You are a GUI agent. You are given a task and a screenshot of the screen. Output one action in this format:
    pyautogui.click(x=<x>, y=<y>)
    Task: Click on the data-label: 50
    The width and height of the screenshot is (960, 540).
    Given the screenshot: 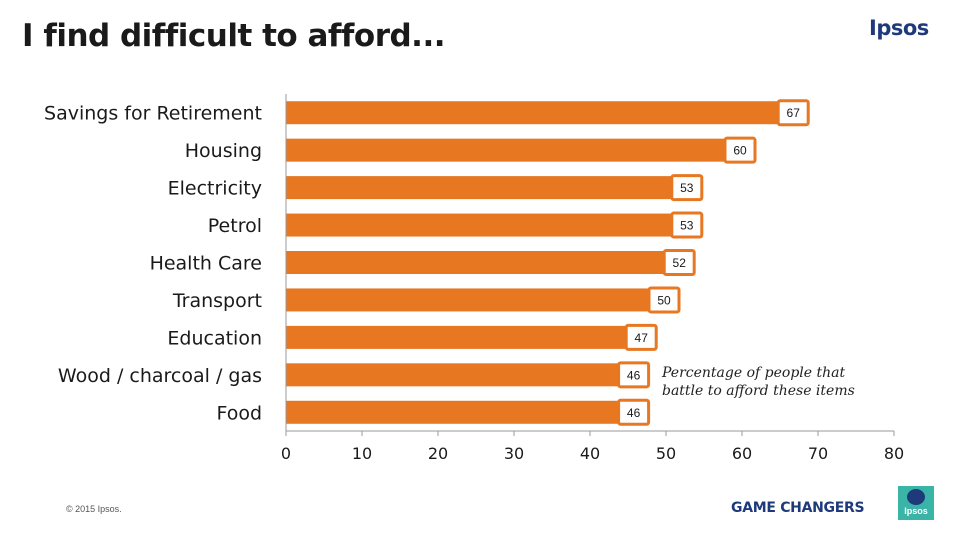 What is the action you would take?
    pyautogui.click(x=664, y=300)
    